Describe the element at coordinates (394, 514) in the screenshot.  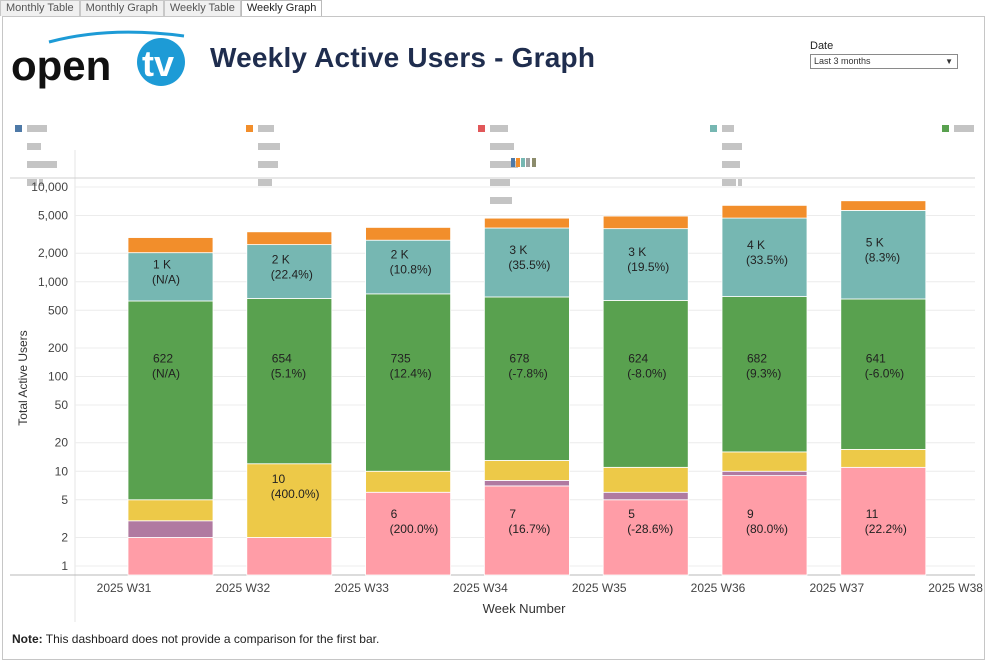
I see `bar-value-label: 6` at that location.